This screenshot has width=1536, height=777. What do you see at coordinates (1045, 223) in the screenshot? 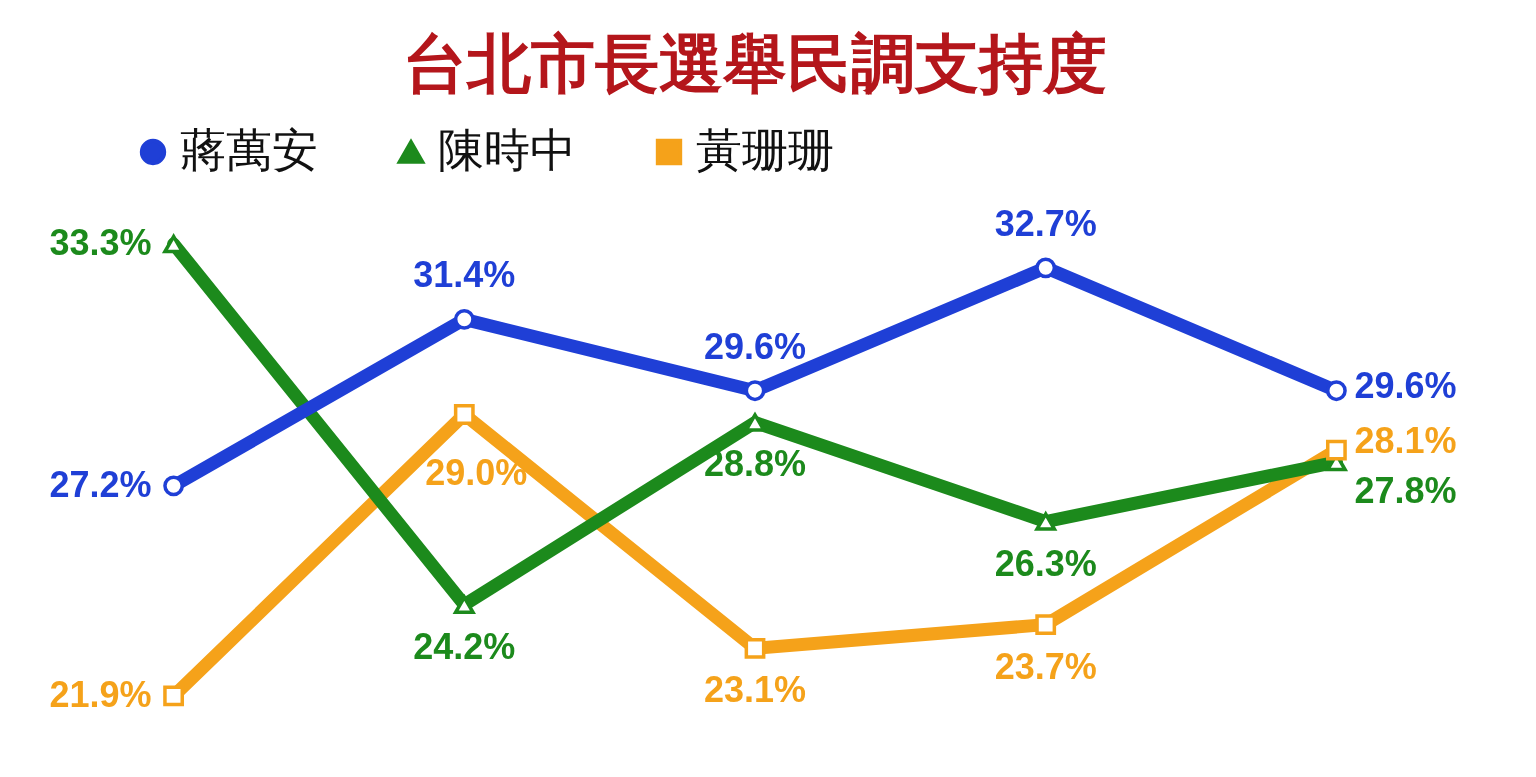
I see `data-label: 32.7%` at bounding box center [1045, 223].